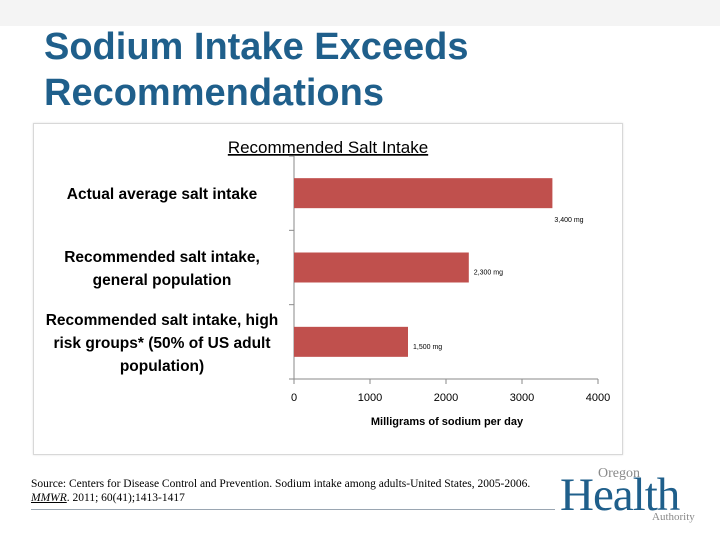 This screenshot has width=720, height=540. Describe the element at coordinates (447, 422) in the screenshot. I see `x-axis-title: Milligrams of sodium per day` at that location.